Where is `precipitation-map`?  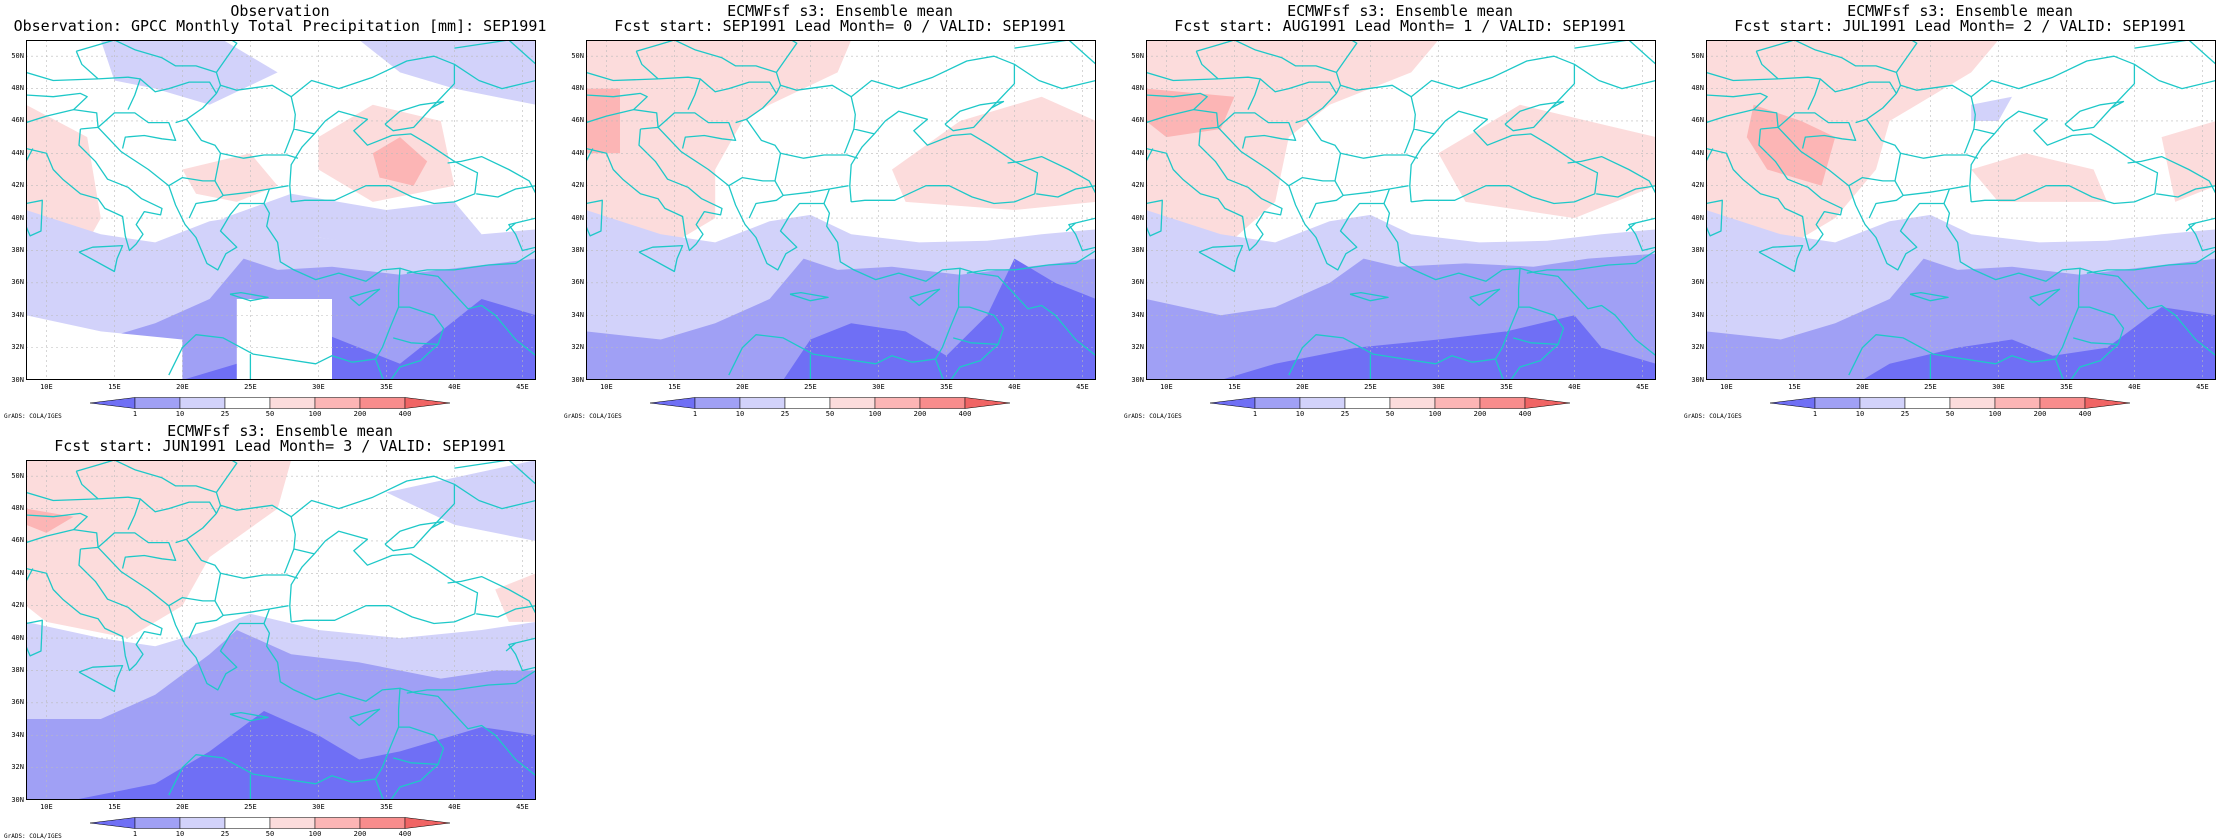
precipitation-map is located at coordinates (281, 210).